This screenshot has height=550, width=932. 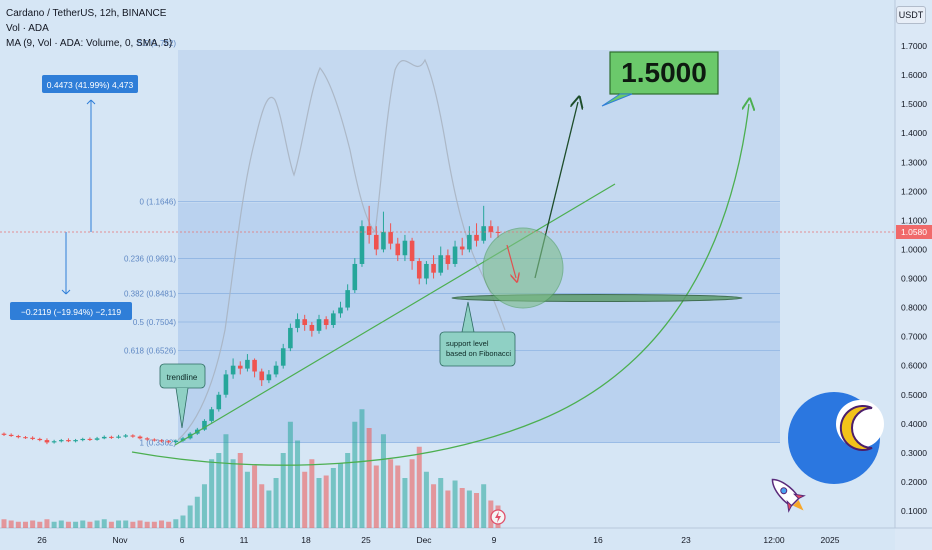 I want to click on volume-indicator-label: Vol · ADA, so click(x=27, y=28).